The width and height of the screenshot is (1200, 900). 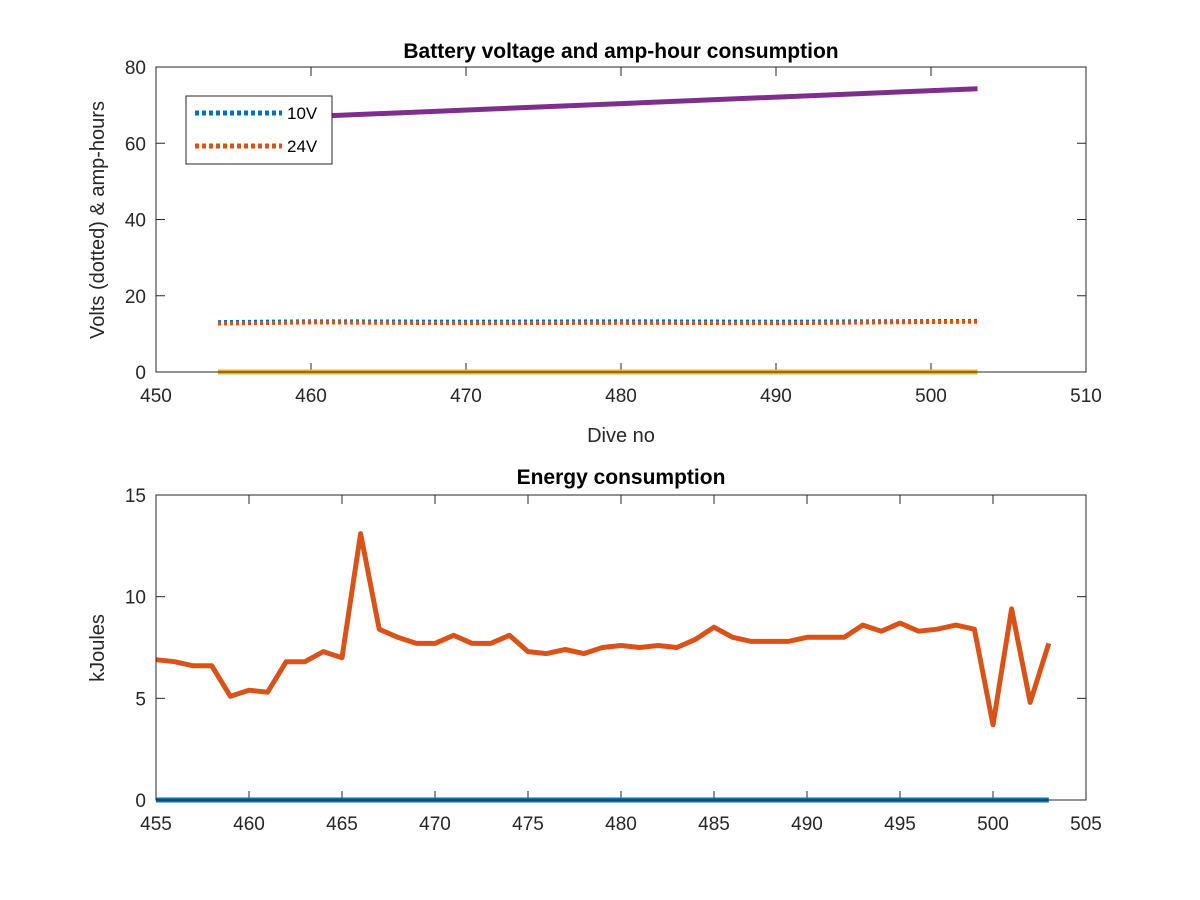 I want to click on bottom-xtick-label: 495, so click(x=900, y=824).